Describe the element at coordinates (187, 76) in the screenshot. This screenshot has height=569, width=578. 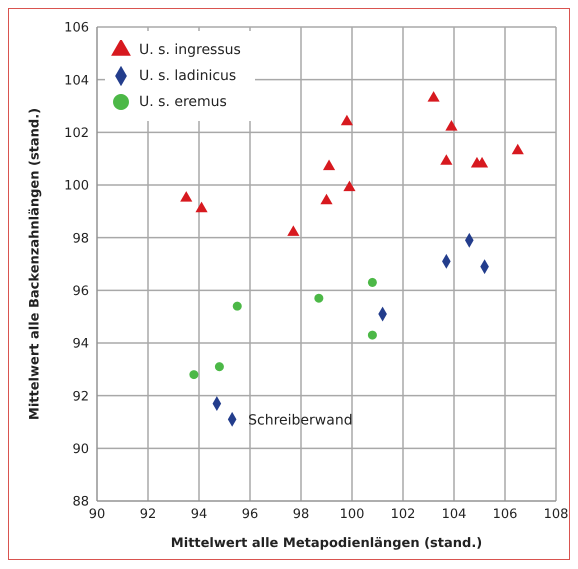
I see `legend-label: U. s. ladinicus` at that location.